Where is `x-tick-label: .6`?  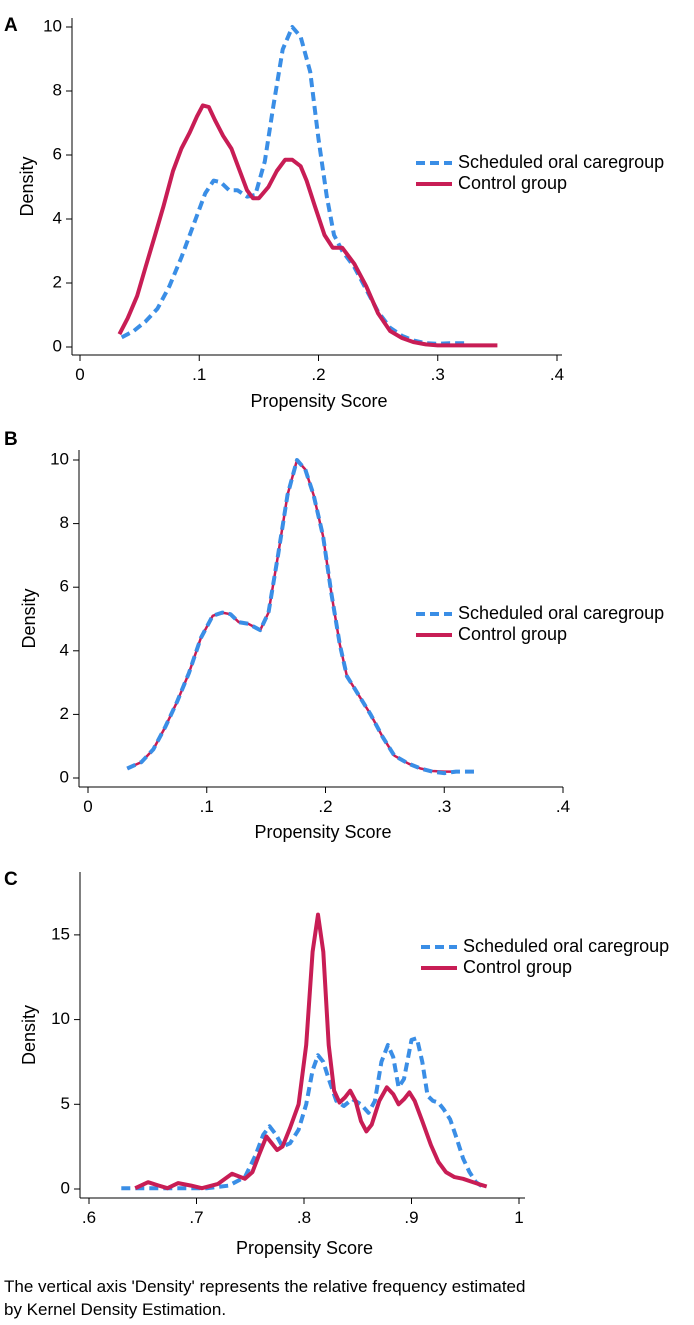
x-tick-label: .6 is located at coordinates (89, 1217).